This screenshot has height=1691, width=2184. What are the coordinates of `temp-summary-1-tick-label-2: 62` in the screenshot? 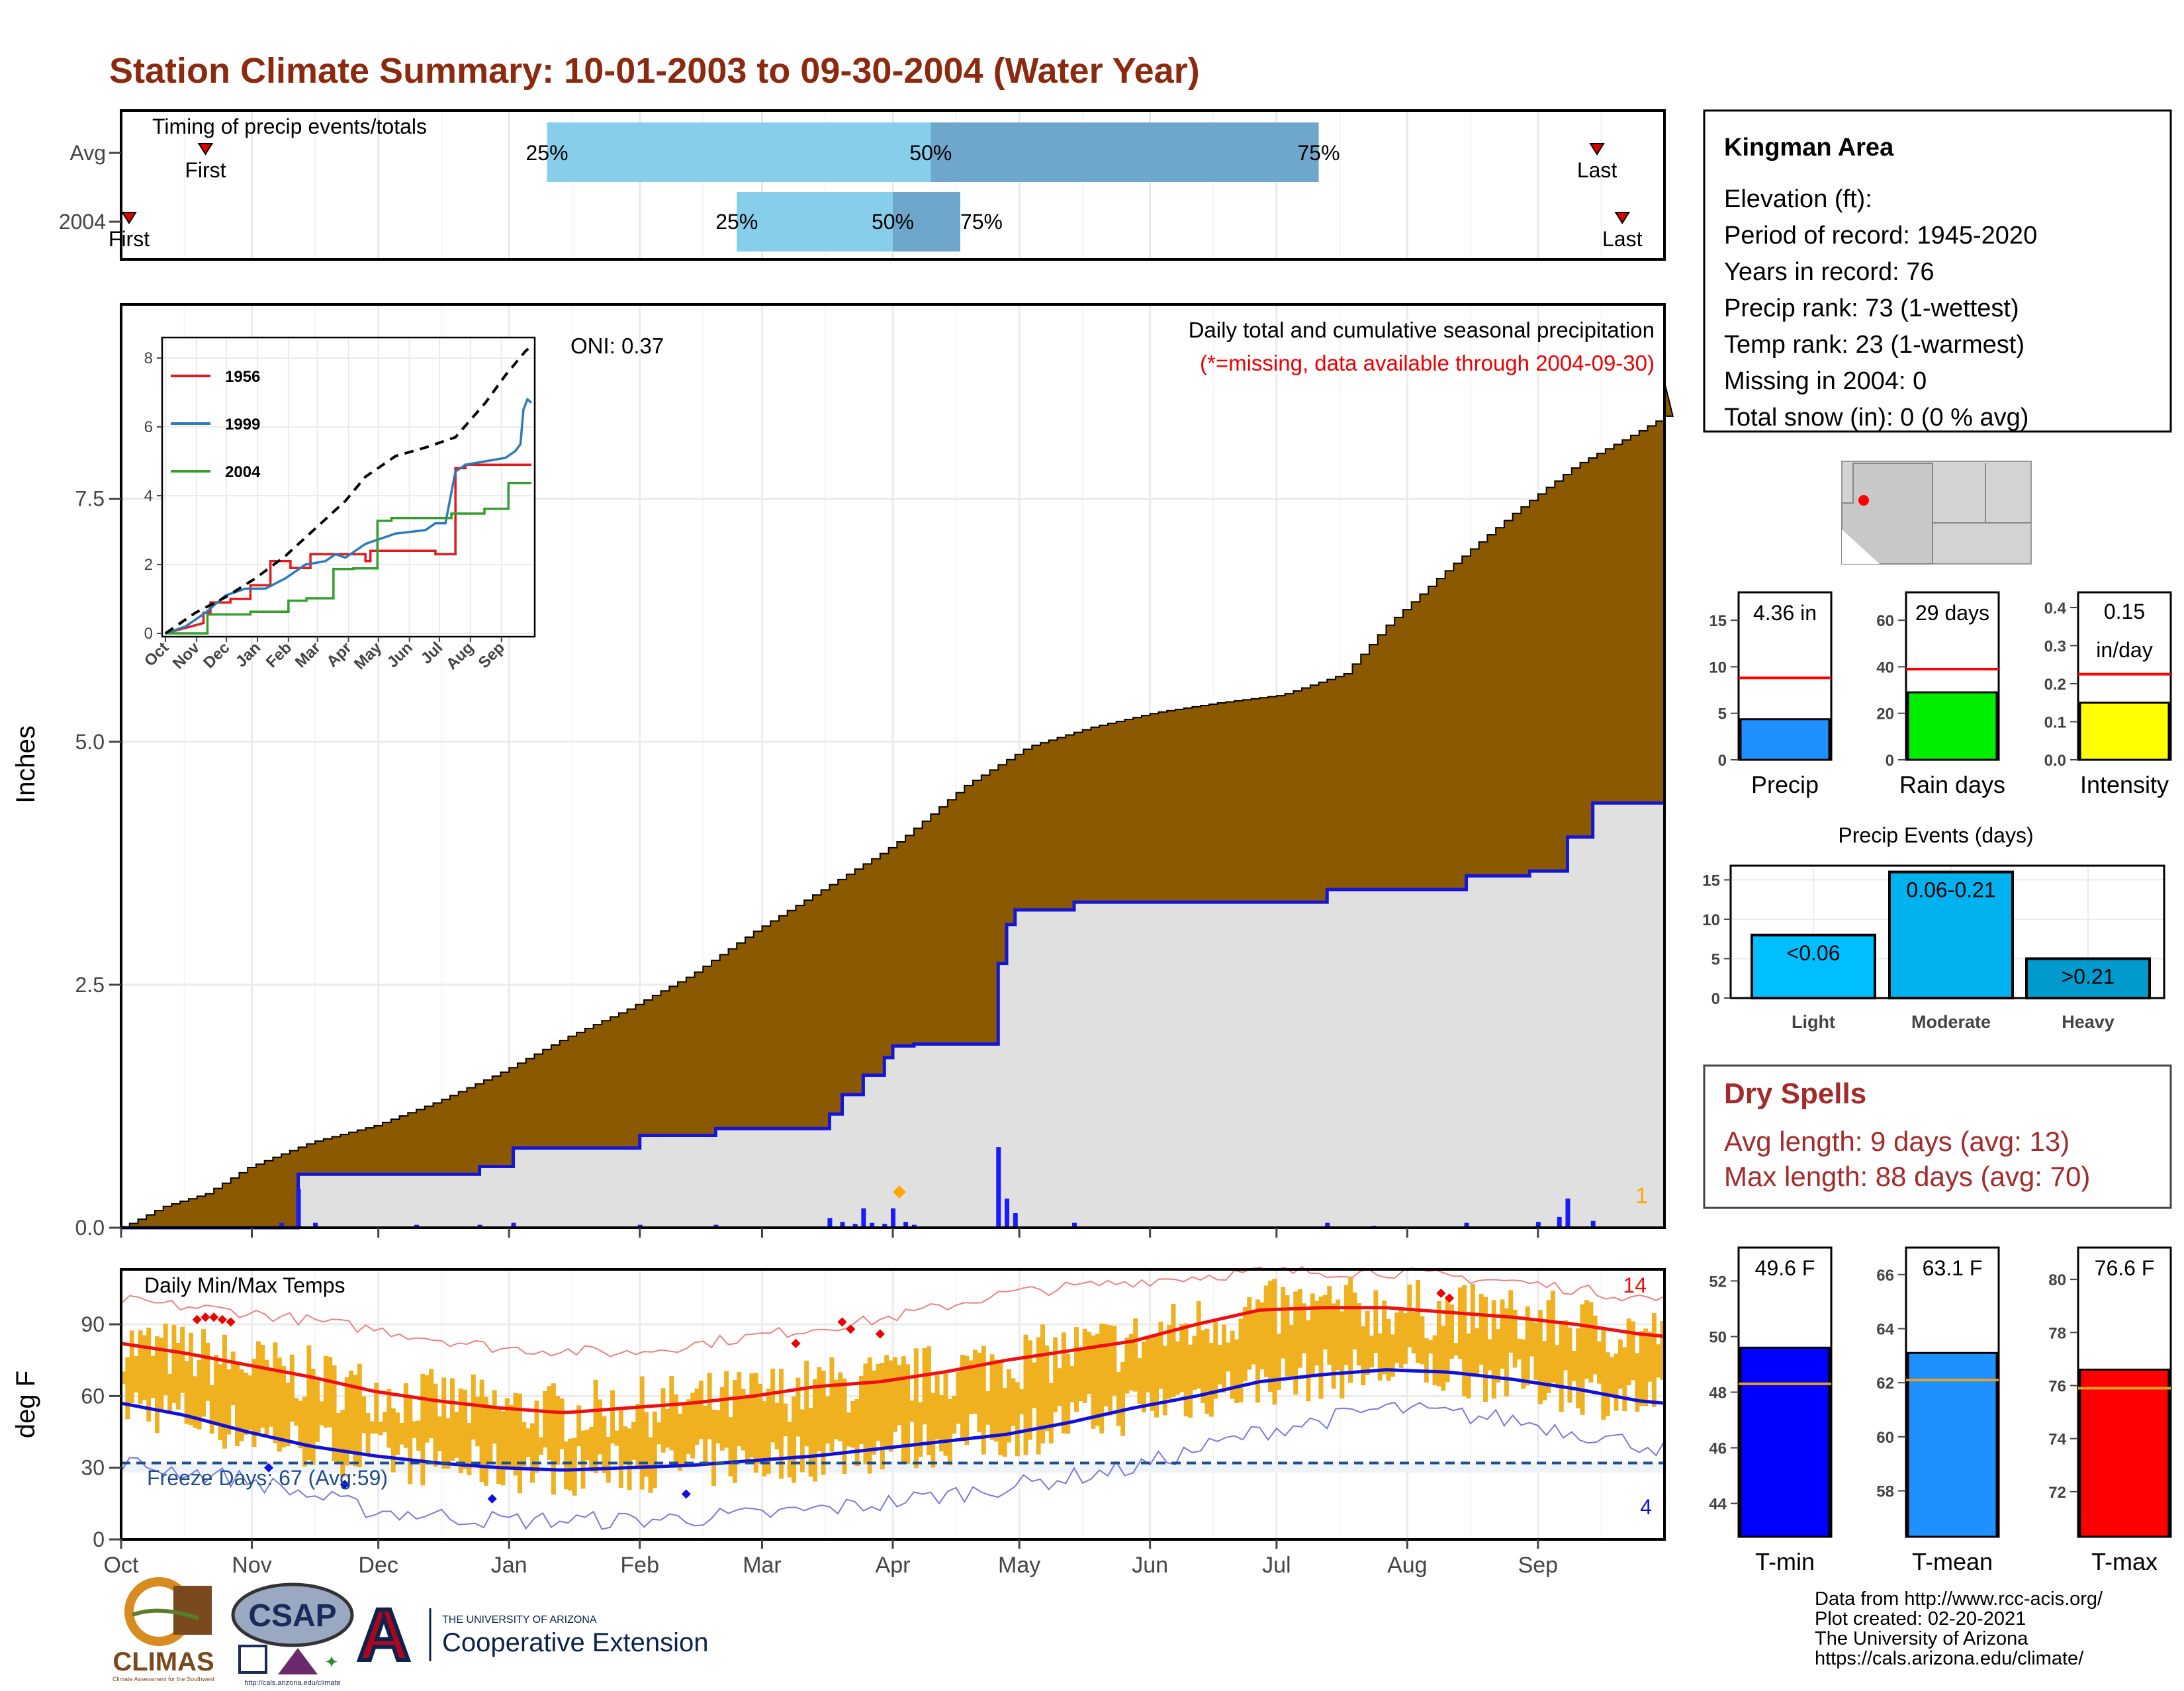 It's located at (1885, 1384).